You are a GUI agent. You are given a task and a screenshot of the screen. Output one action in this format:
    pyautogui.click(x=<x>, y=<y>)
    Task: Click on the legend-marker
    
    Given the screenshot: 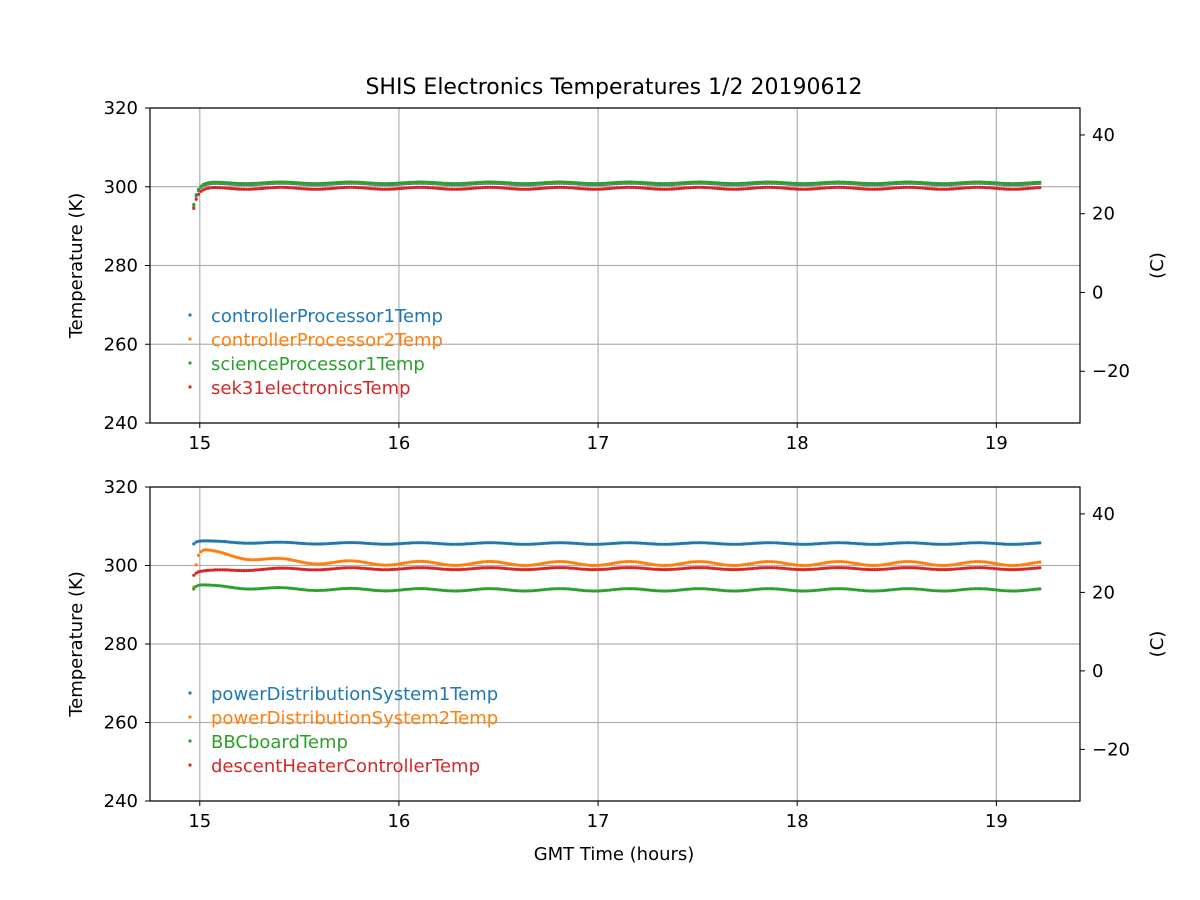 What is the action you would take?
    pyautogui.click(x=190, y=339)
    